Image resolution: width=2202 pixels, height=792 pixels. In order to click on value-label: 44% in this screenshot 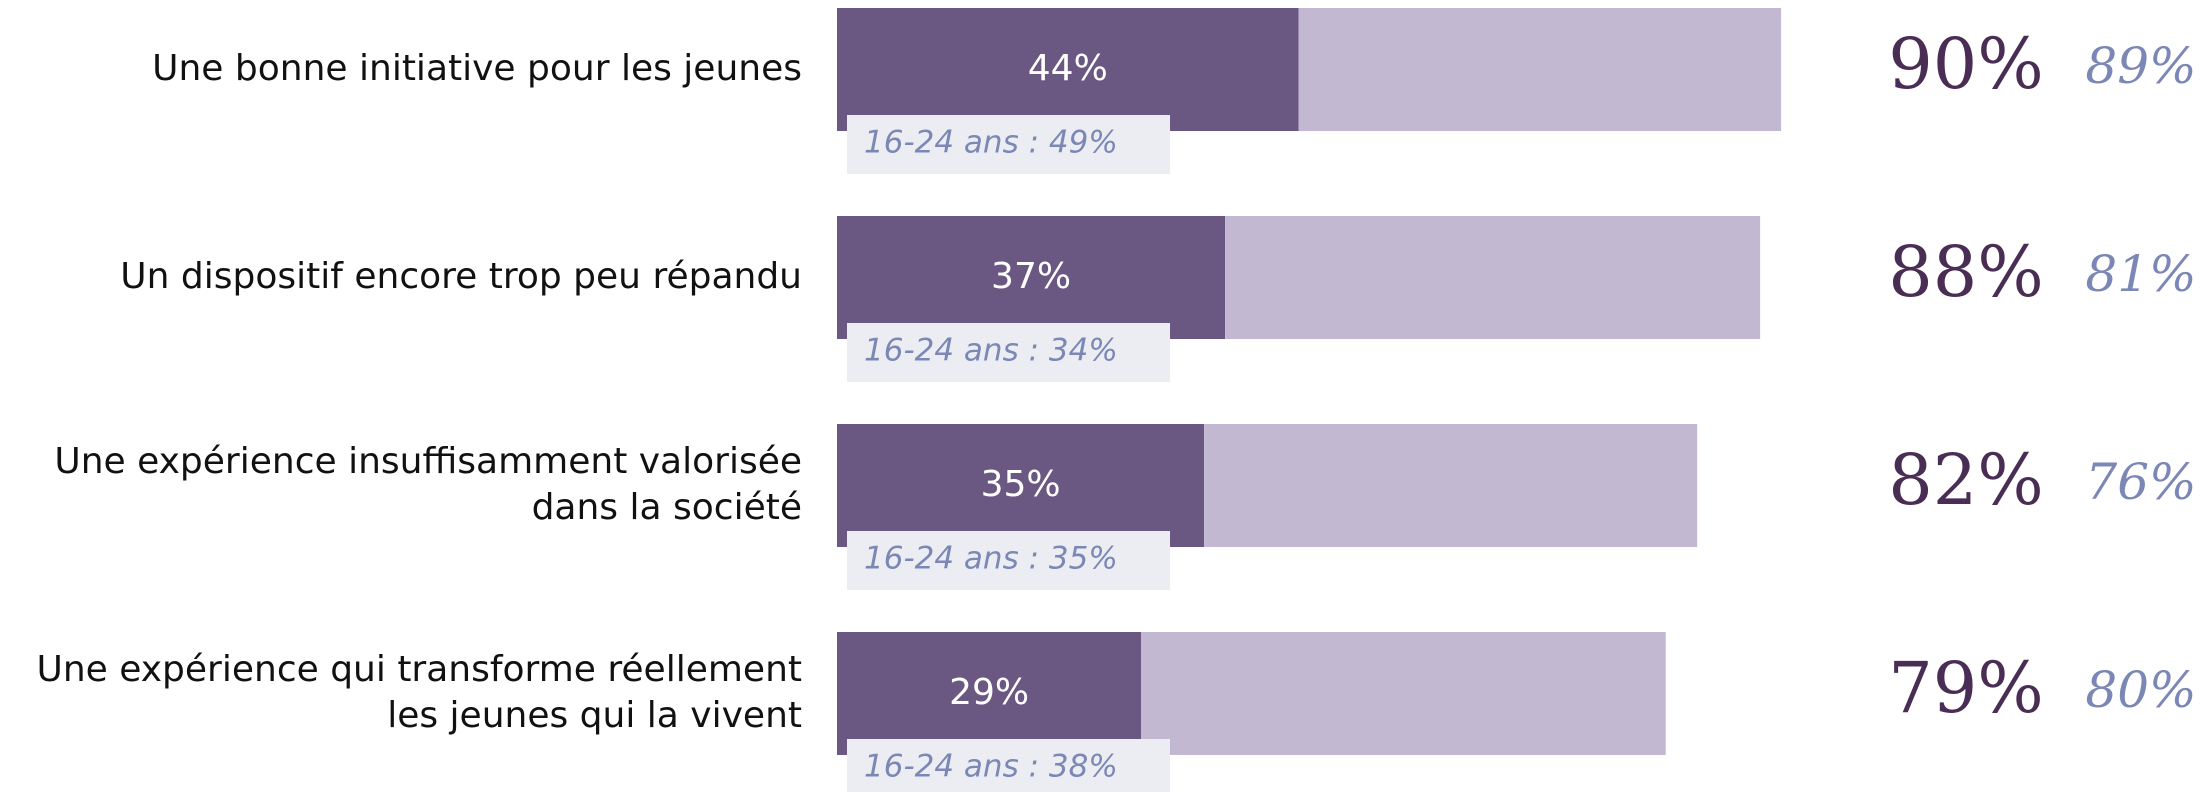, I will do `click(1068, 68)`.